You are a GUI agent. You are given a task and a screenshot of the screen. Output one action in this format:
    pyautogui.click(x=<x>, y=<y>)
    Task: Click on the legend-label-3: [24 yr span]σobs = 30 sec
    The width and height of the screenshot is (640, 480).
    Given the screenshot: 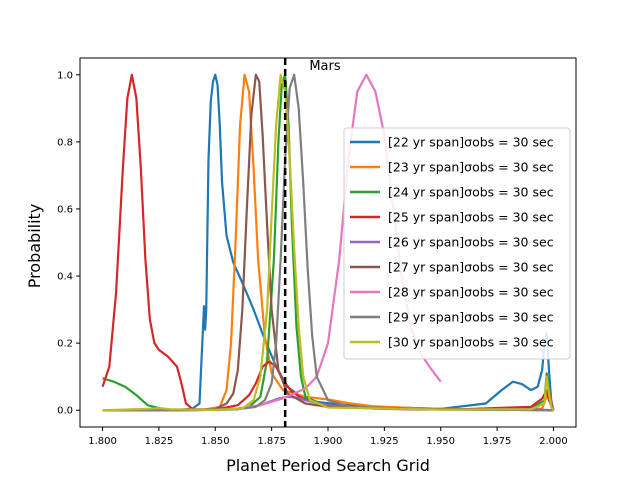 What is the action you would take?
    pyautogui.click(x=471, y=192)
    